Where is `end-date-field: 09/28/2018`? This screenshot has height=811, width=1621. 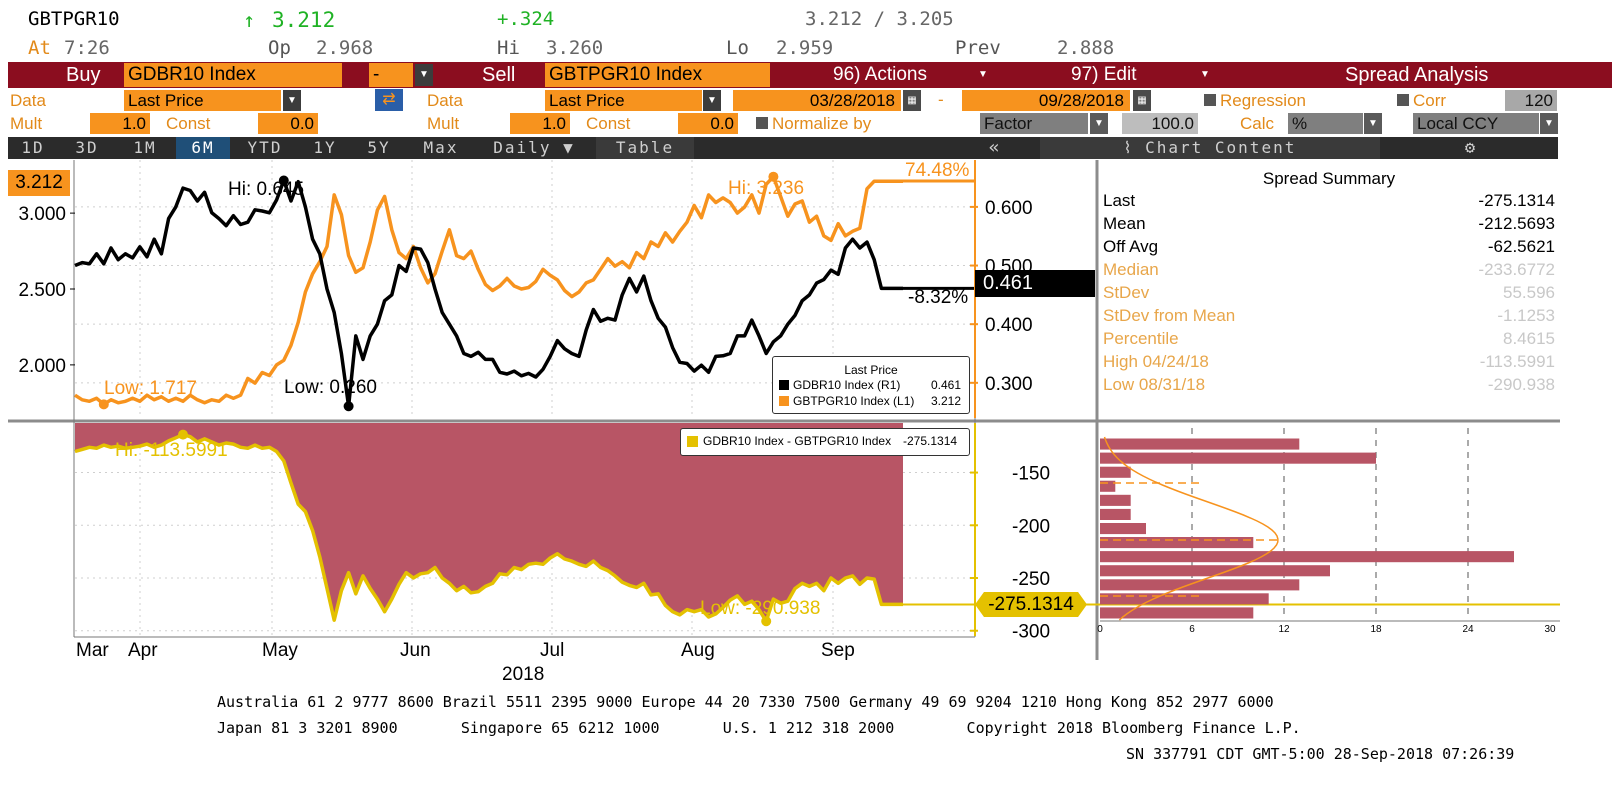 end-date-field: 09/28/2018 is located at coordinates (1046, 100).